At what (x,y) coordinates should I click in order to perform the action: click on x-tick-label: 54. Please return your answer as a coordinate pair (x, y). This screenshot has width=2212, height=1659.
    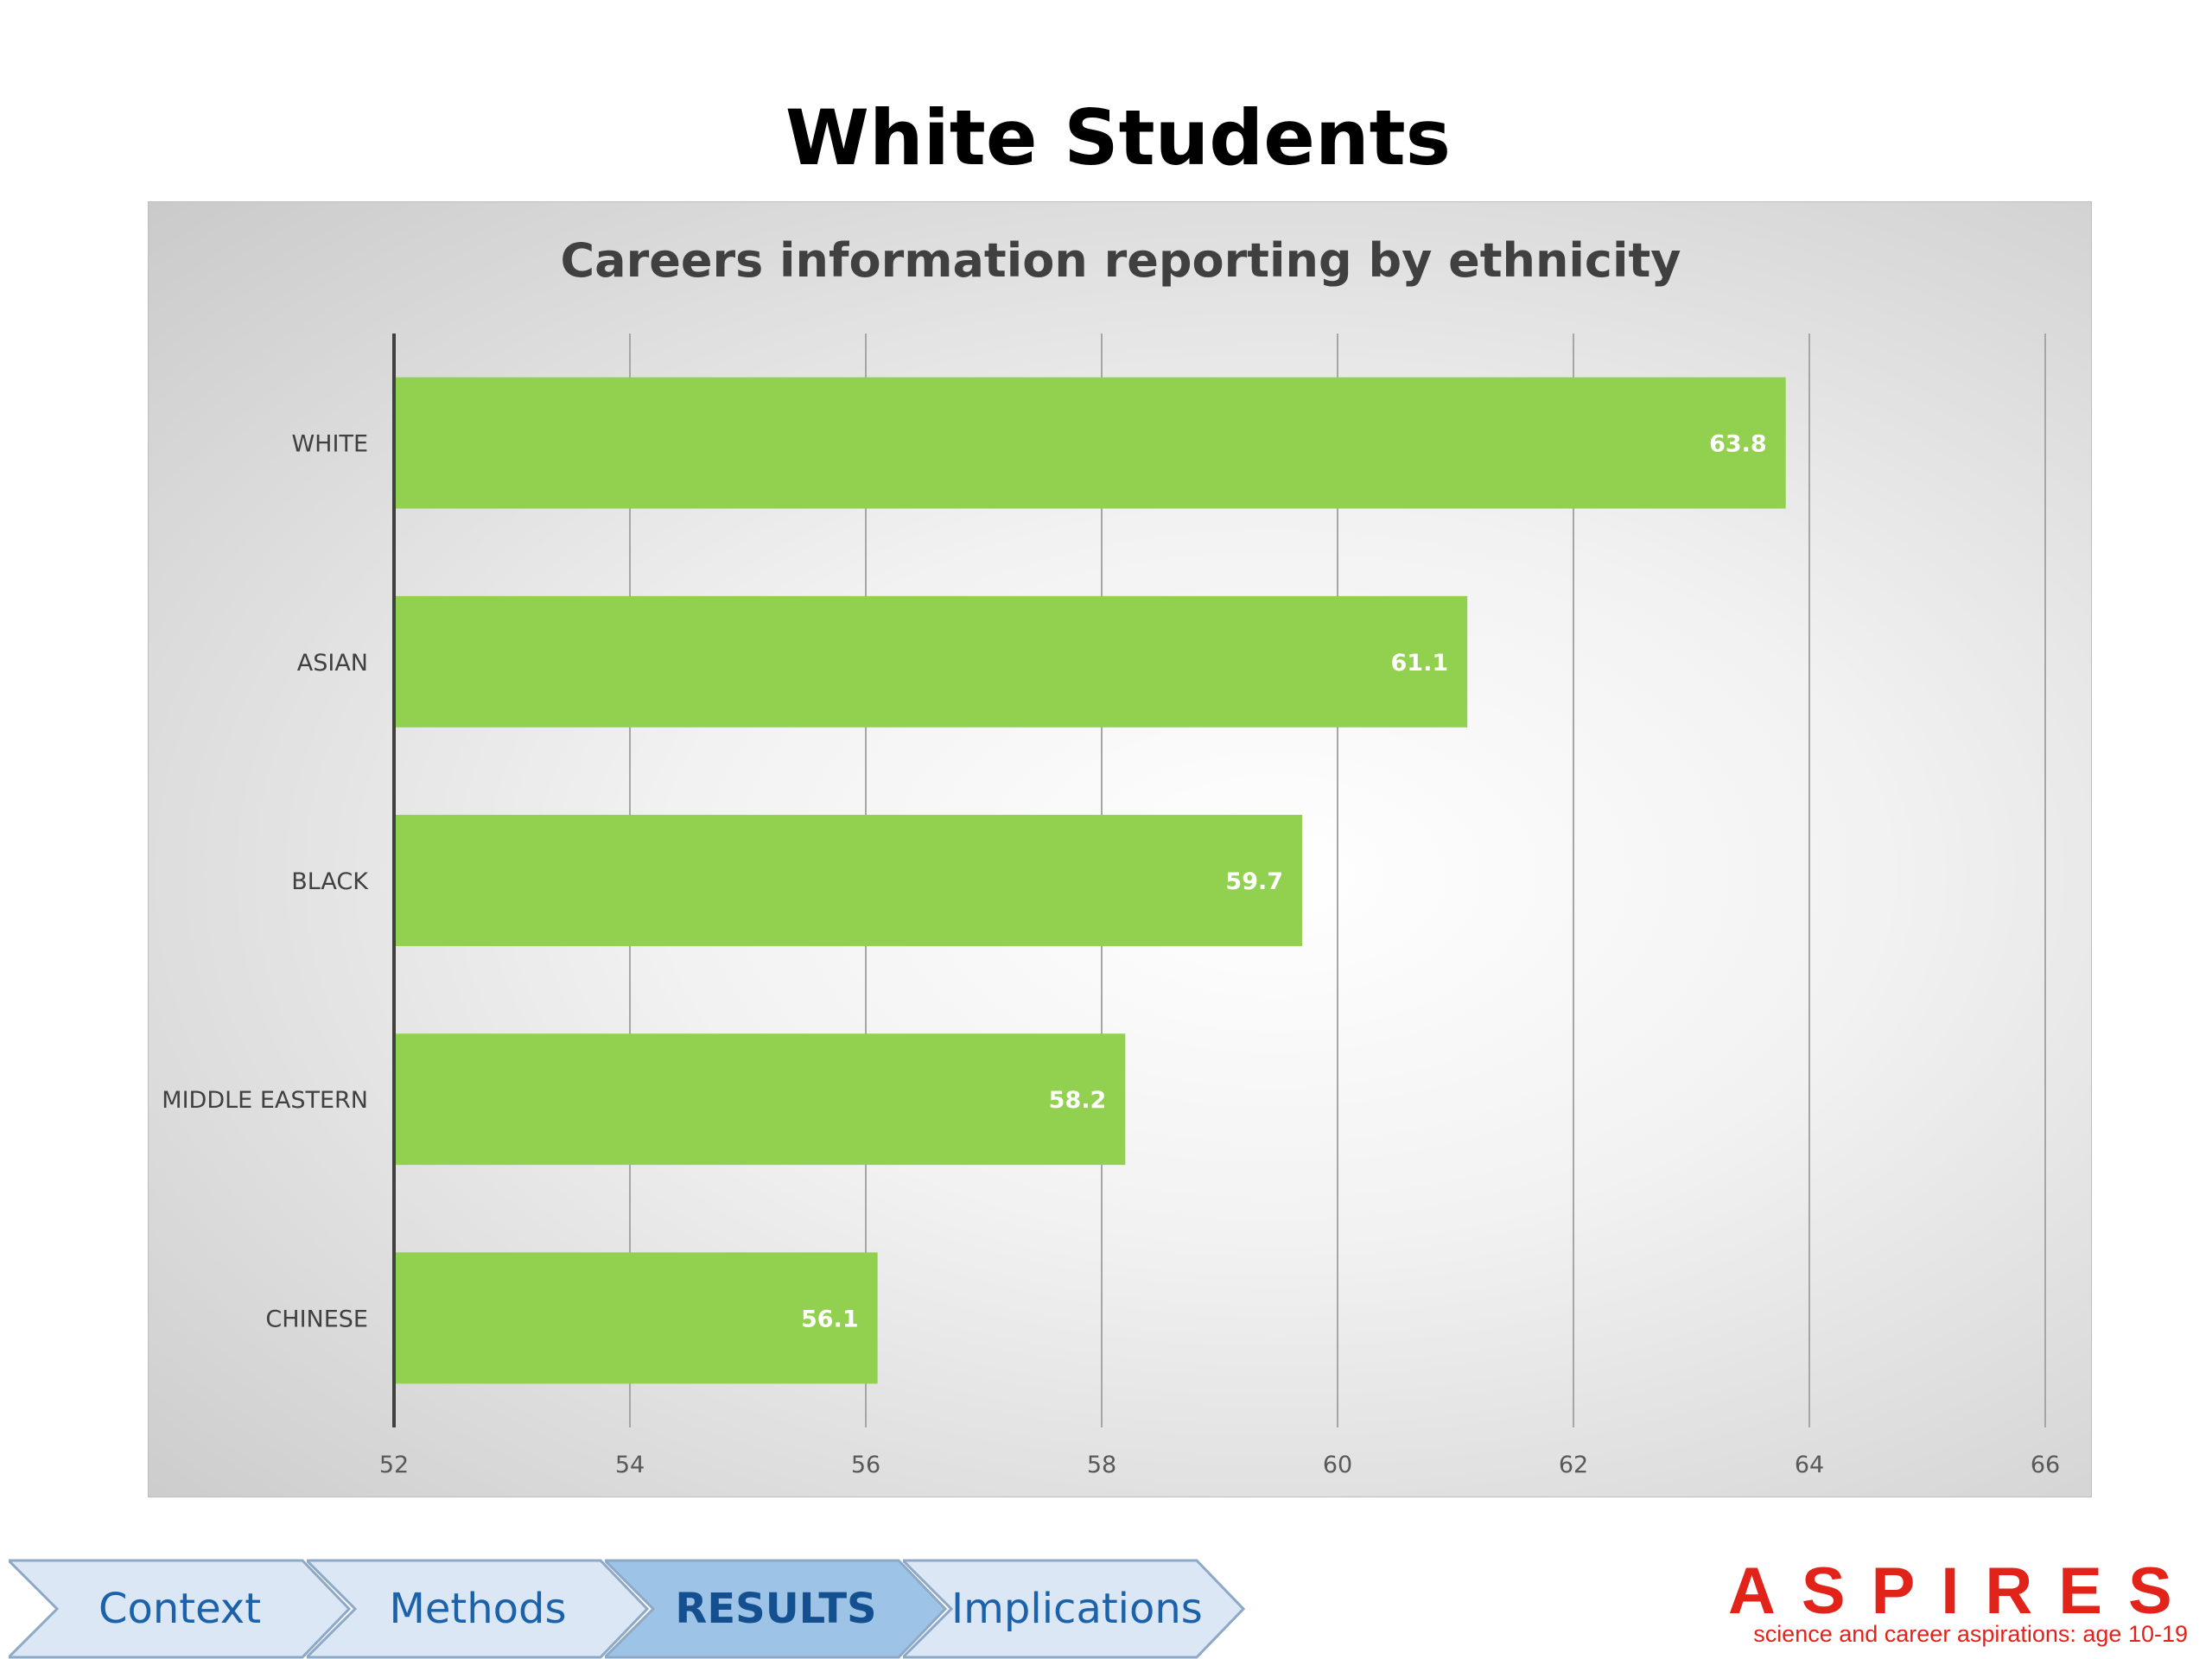
    Looking at the image, I should click on (630, 1465).